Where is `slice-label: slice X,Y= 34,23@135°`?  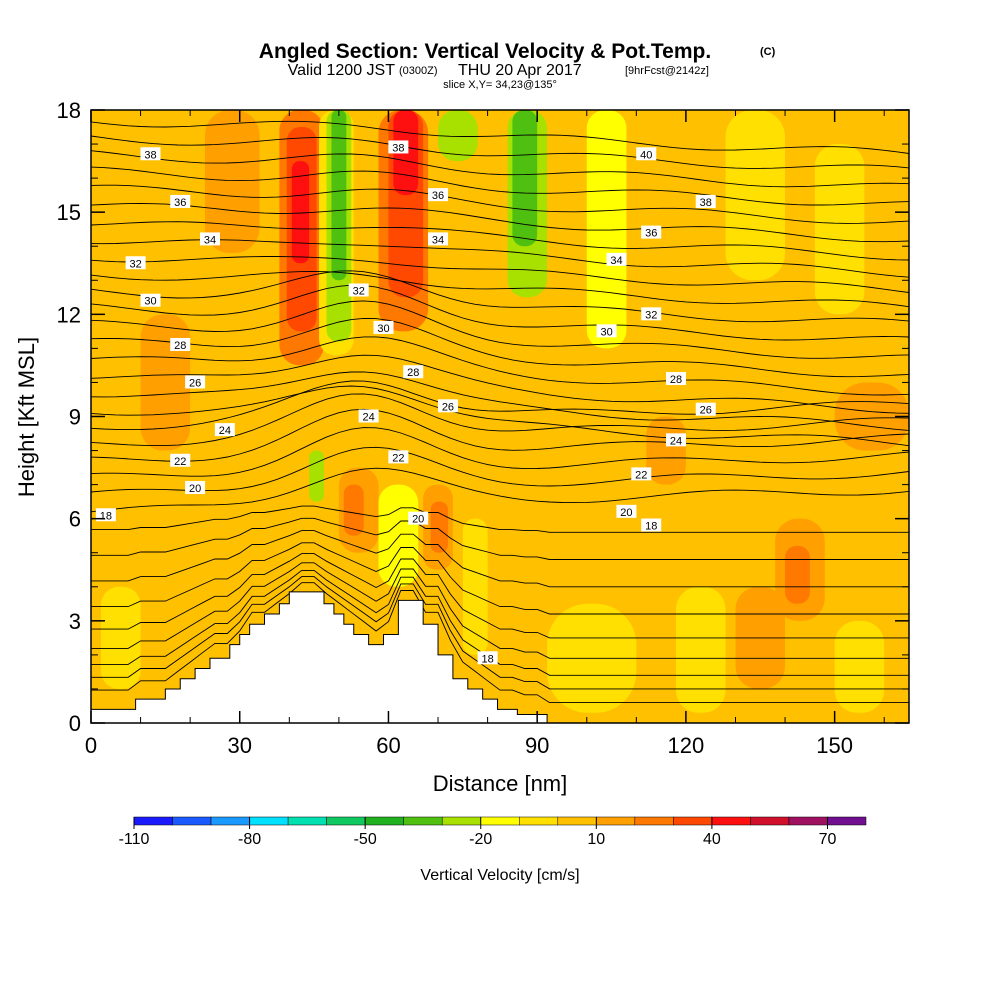 slice-label: slice X,Y= 34,23@135° is located at coordinates (500, 85).